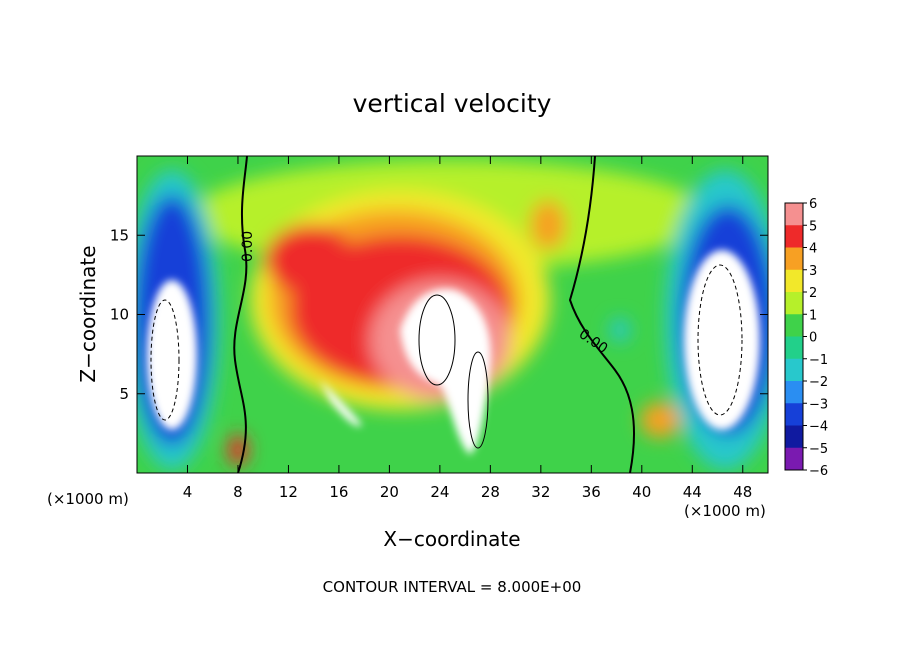 This screenshot has height=654, width=904. Describe the element at coordinates (165, 360) in the screenshot. I see `left-dashed-contour` at that location.